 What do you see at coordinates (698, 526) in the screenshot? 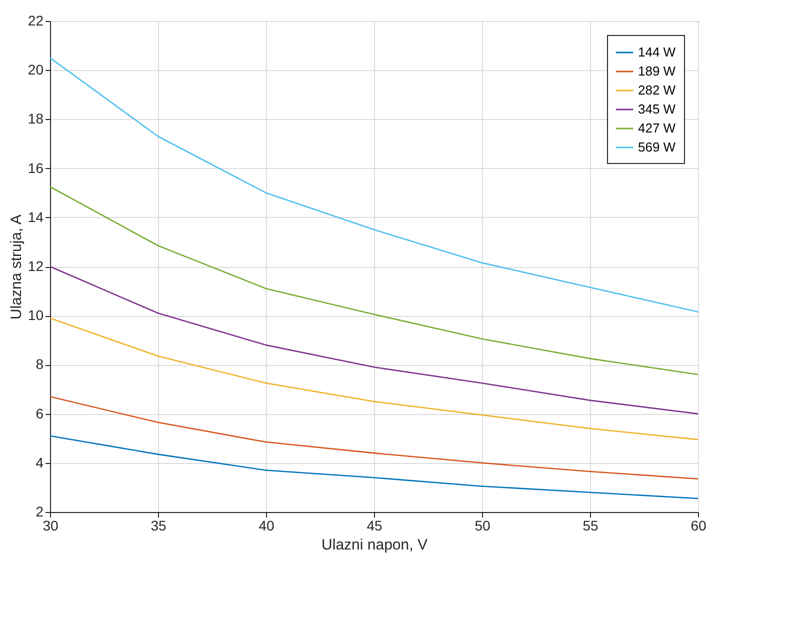
I see `x-tick-label: 60` at bounding box center [698, 526].